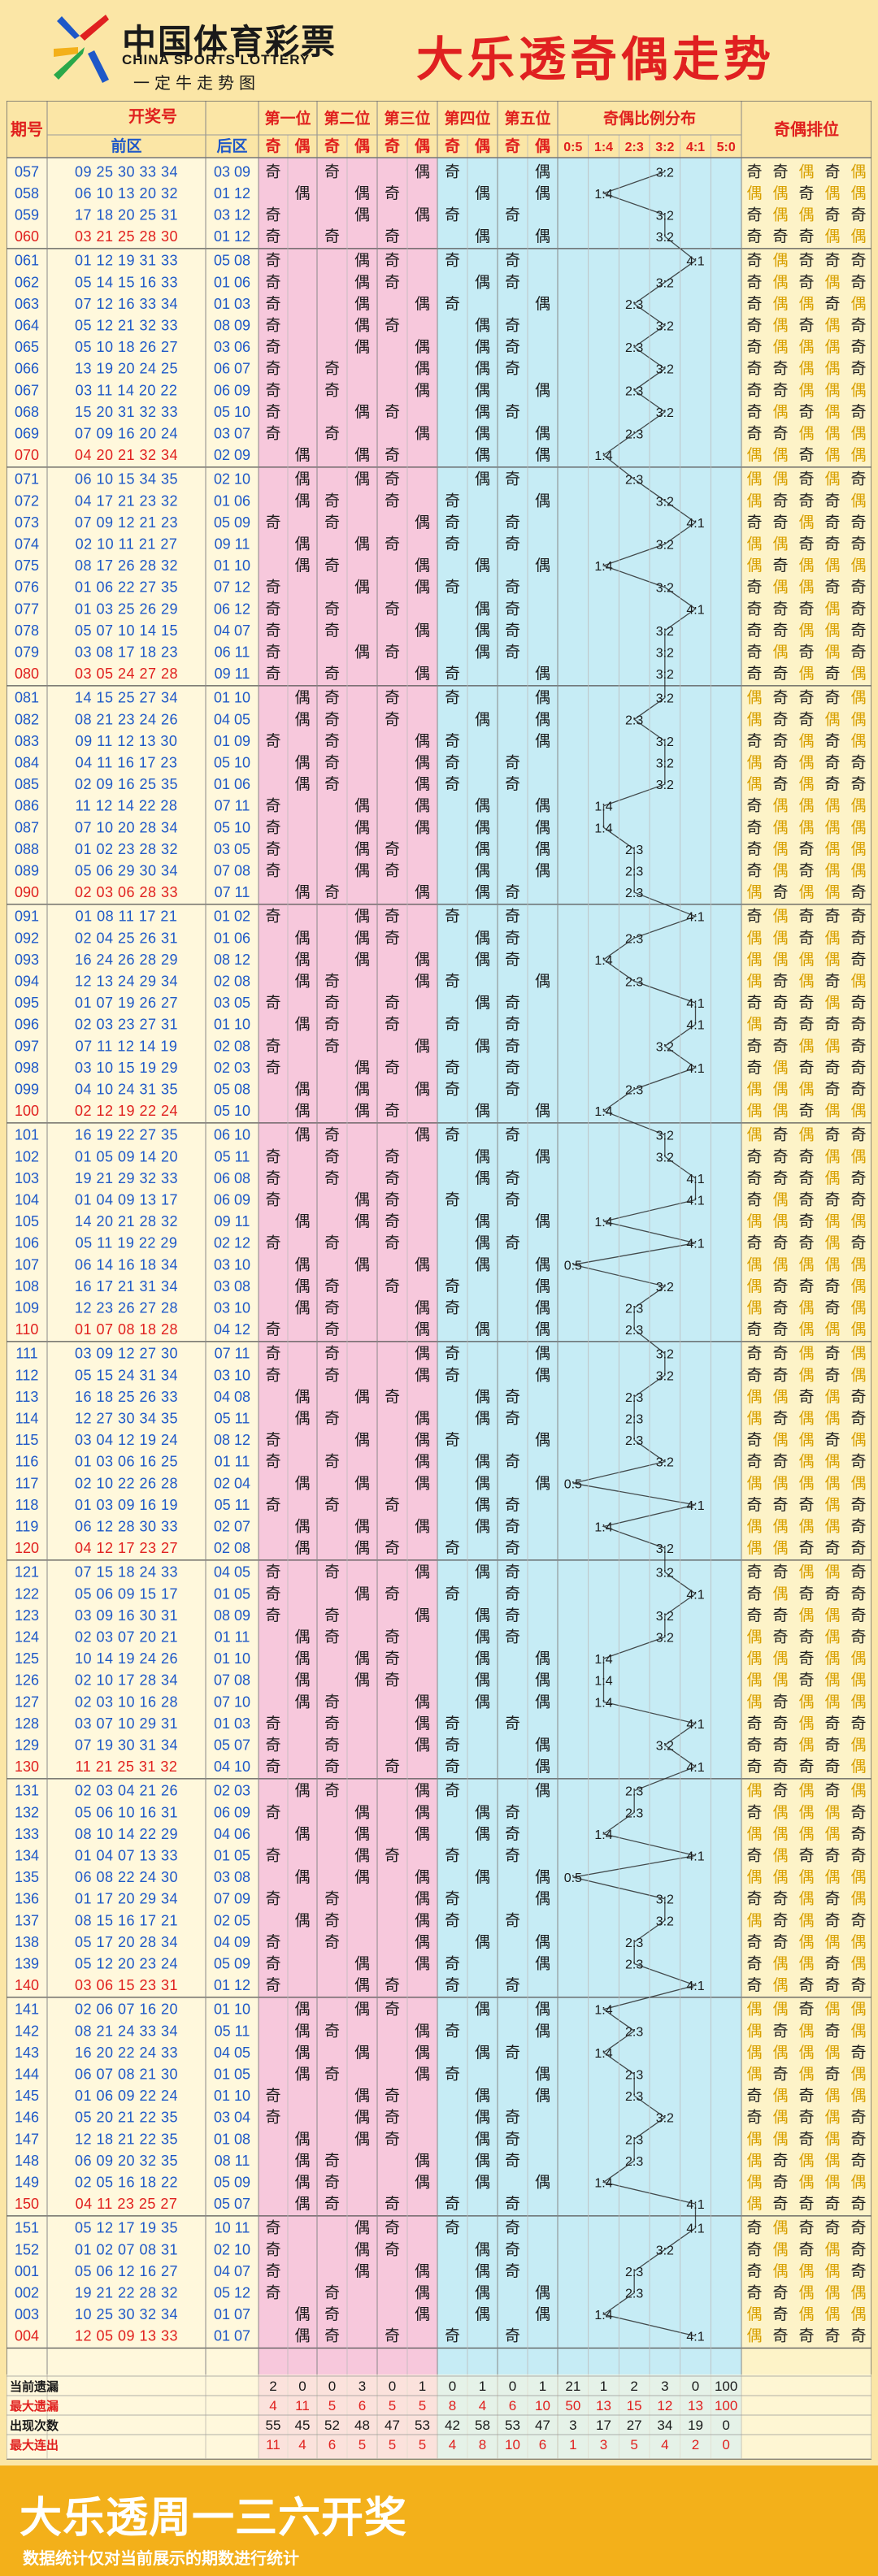 Image resolution: width=878 pixels, height=2576 pixels. What do you see at coordinates (362, 146) in the screenshot?
I see `even-header: 偶` at bounding box center [362, 146].